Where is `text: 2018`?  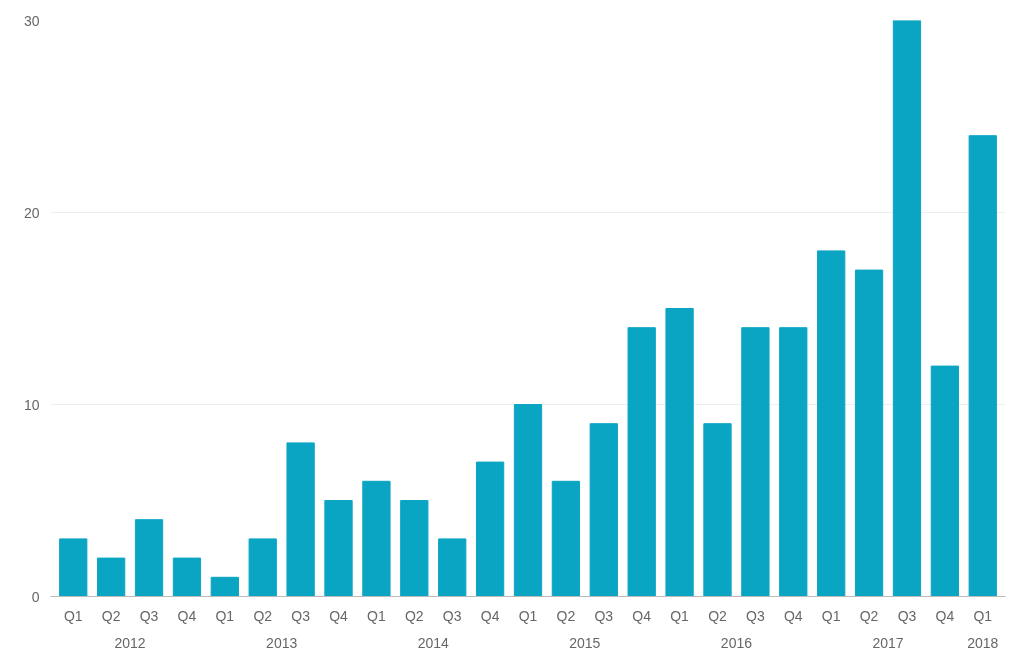 text: 2018 is located at coordinates (983, 642).